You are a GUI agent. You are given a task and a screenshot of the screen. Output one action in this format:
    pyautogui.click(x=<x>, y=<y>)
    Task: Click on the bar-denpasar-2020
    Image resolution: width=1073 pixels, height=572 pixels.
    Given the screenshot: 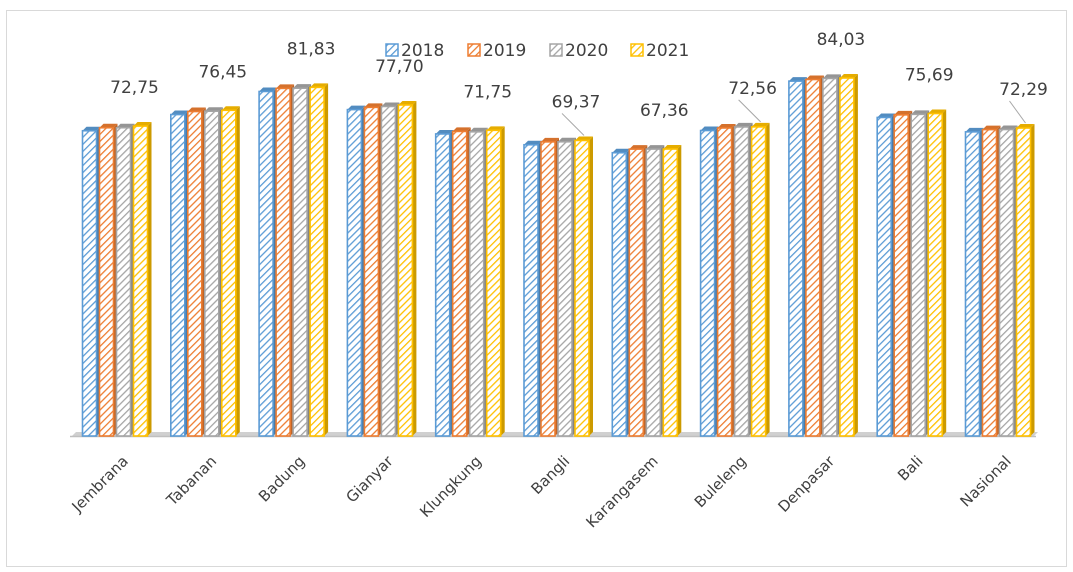 What is the action you would take?
    pyautogui.click(x=831, y=255)
    